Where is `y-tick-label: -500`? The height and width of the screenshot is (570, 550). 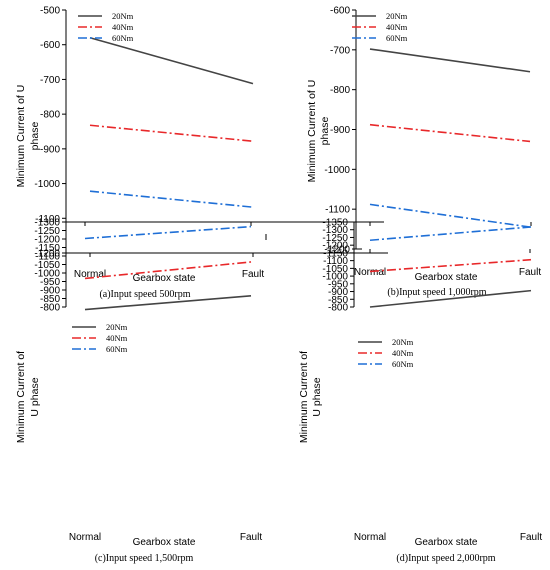
y-tick-label: -500 is located at coordinates (50, 11).